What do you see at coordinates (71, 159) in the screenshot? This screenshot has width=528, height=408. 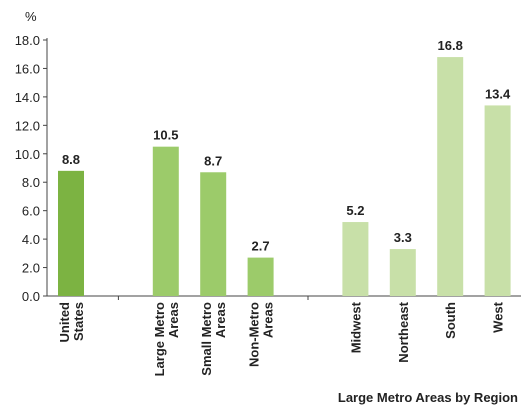 I see `value-label: 8.8` at bounding box center [71, 159].